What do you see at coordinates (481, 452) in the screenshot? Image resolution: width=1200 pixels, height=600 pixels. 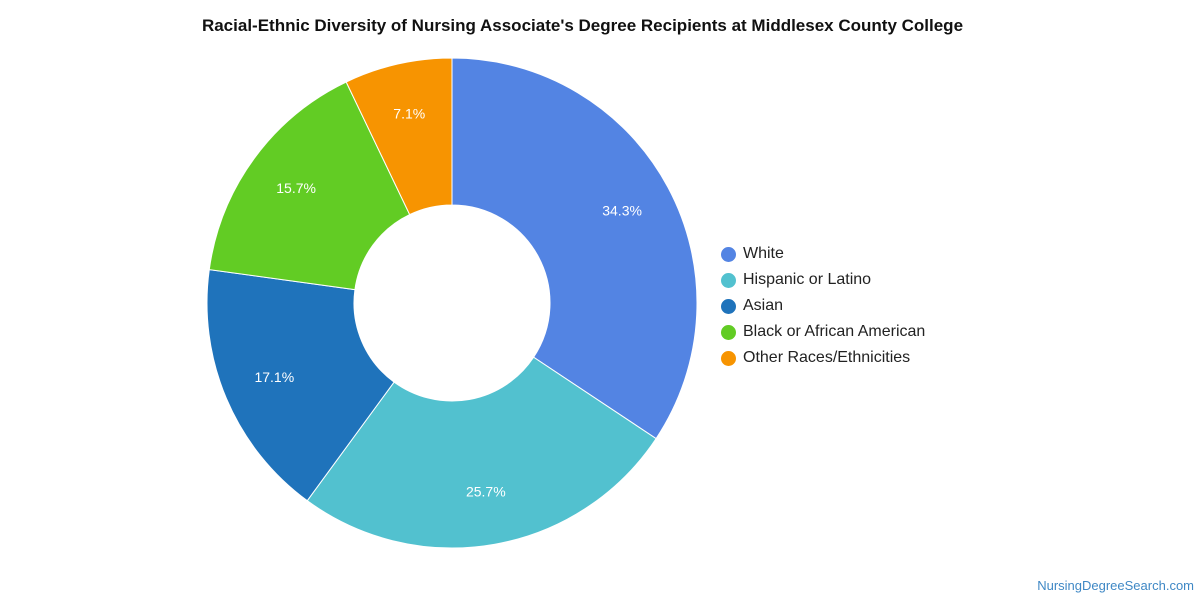 I see `slice-hispanic-or-latino` at bounding box center [481, 452].